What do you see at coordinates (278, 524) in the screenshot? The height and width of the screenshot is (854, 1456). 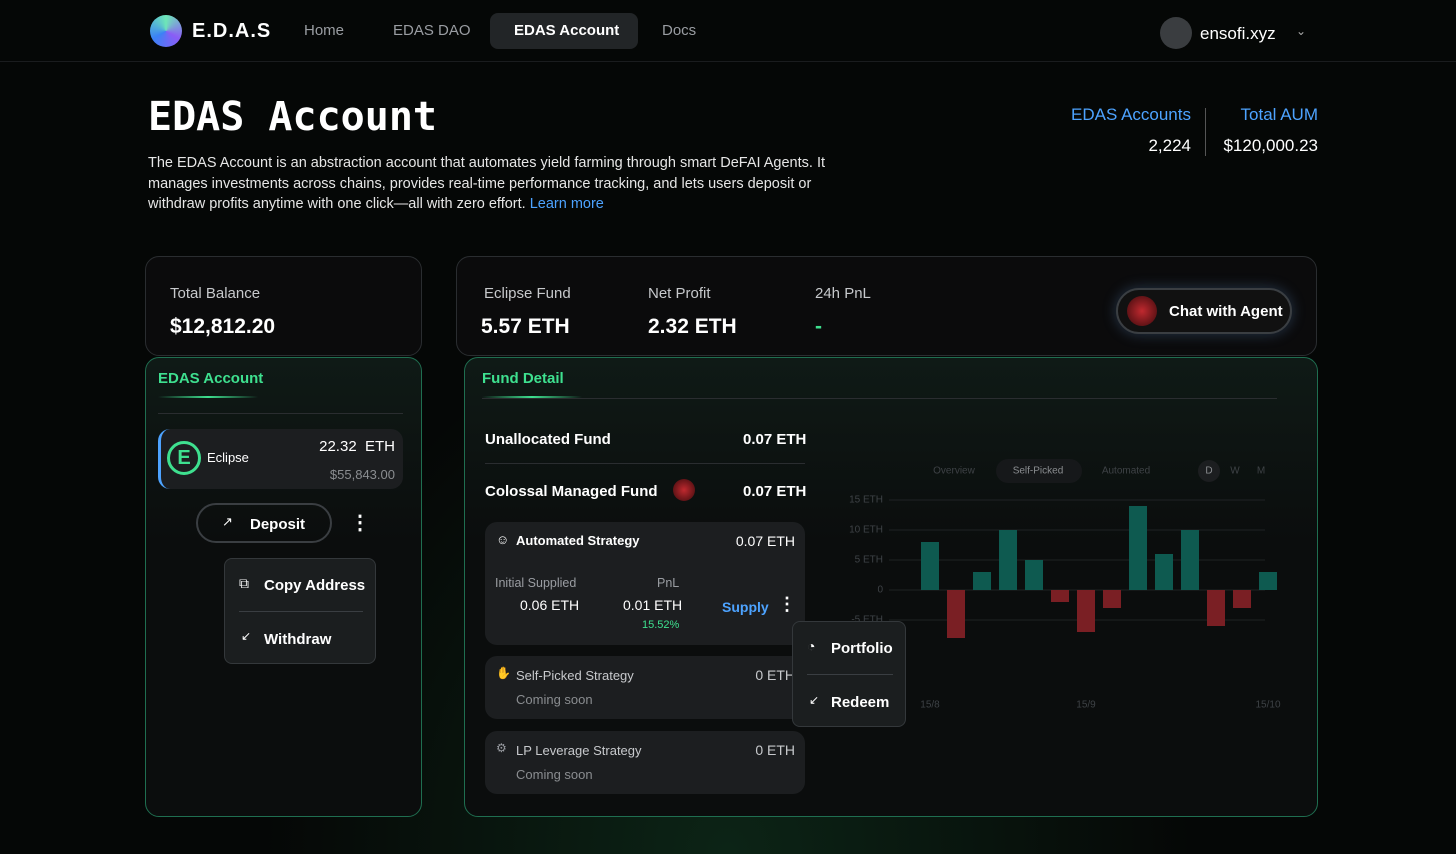 I see `deposit-label: Deposit` at bounding box center [278, 524].